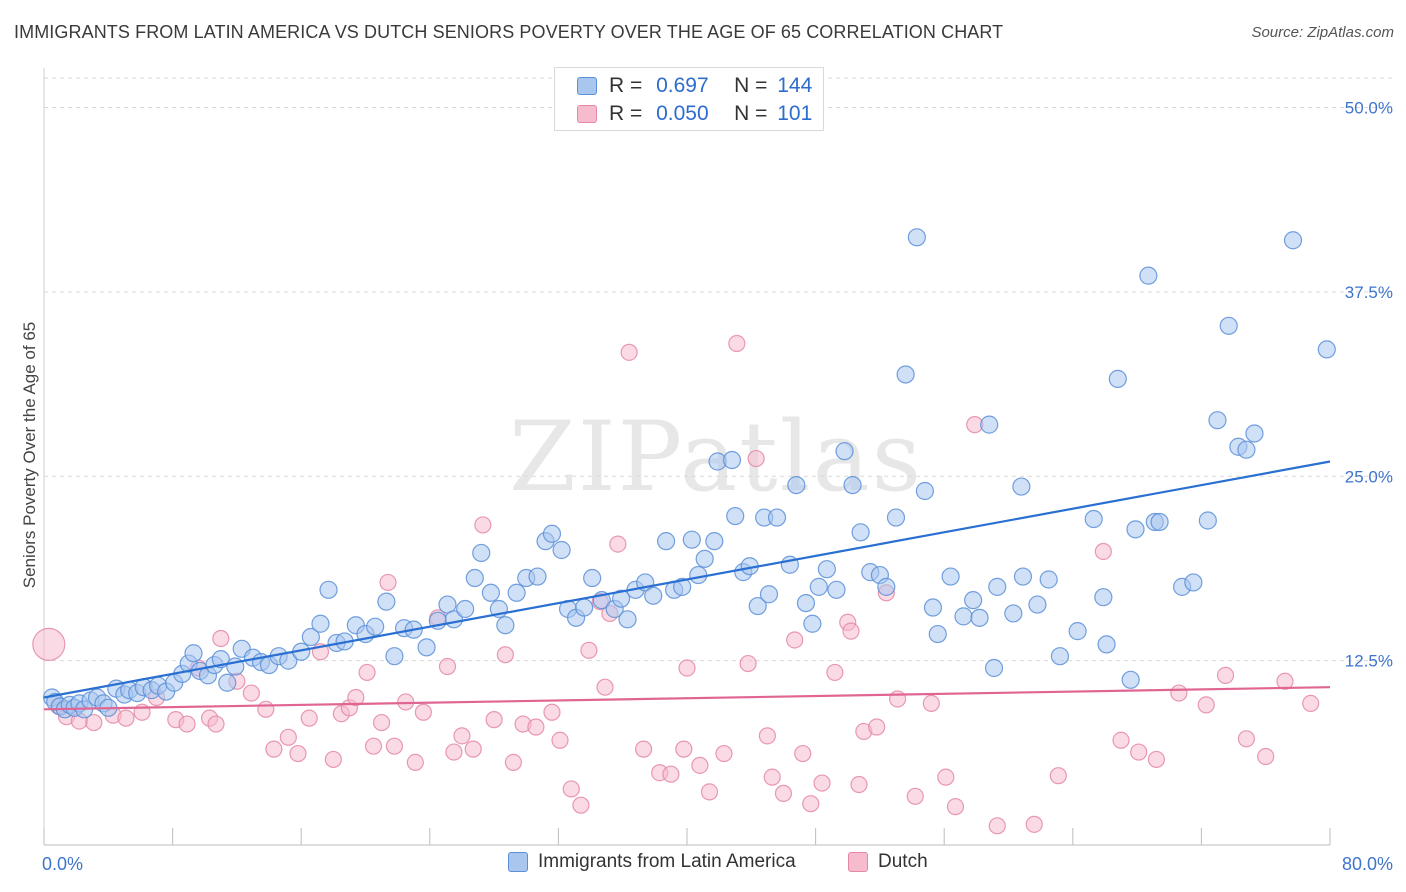  What do you see at coordinates (587, 86) in the screenshot?
I see `legend-swatch-blue` at bounding box center [587, 86].